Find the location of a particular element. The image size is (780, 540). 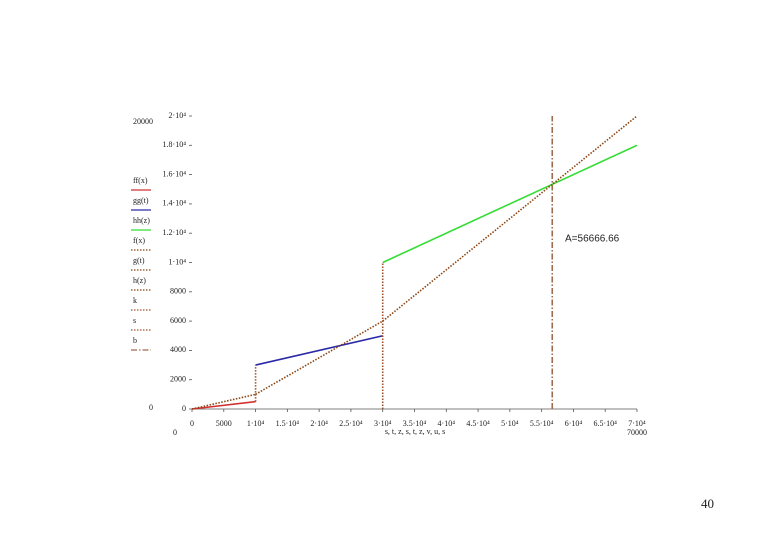

y-tick-label: 1.4·10⁴ is located at coordinates (175, 203).